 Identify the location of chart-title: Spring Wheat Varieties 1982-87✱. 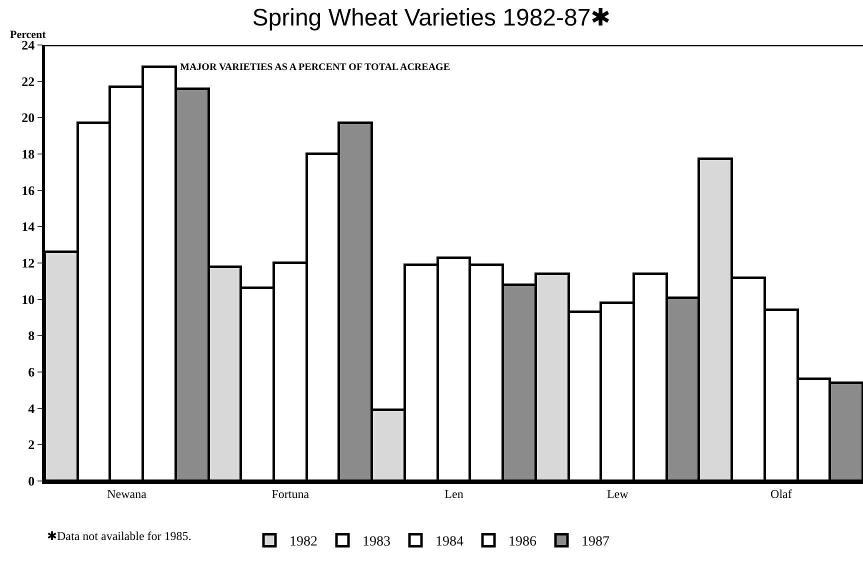
(431, 18).